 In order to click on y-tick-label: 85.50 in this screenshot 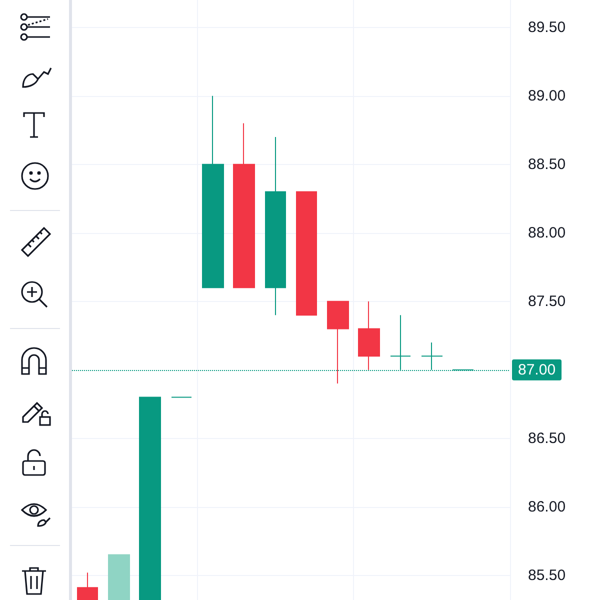, I will do `click(547, 575)`.